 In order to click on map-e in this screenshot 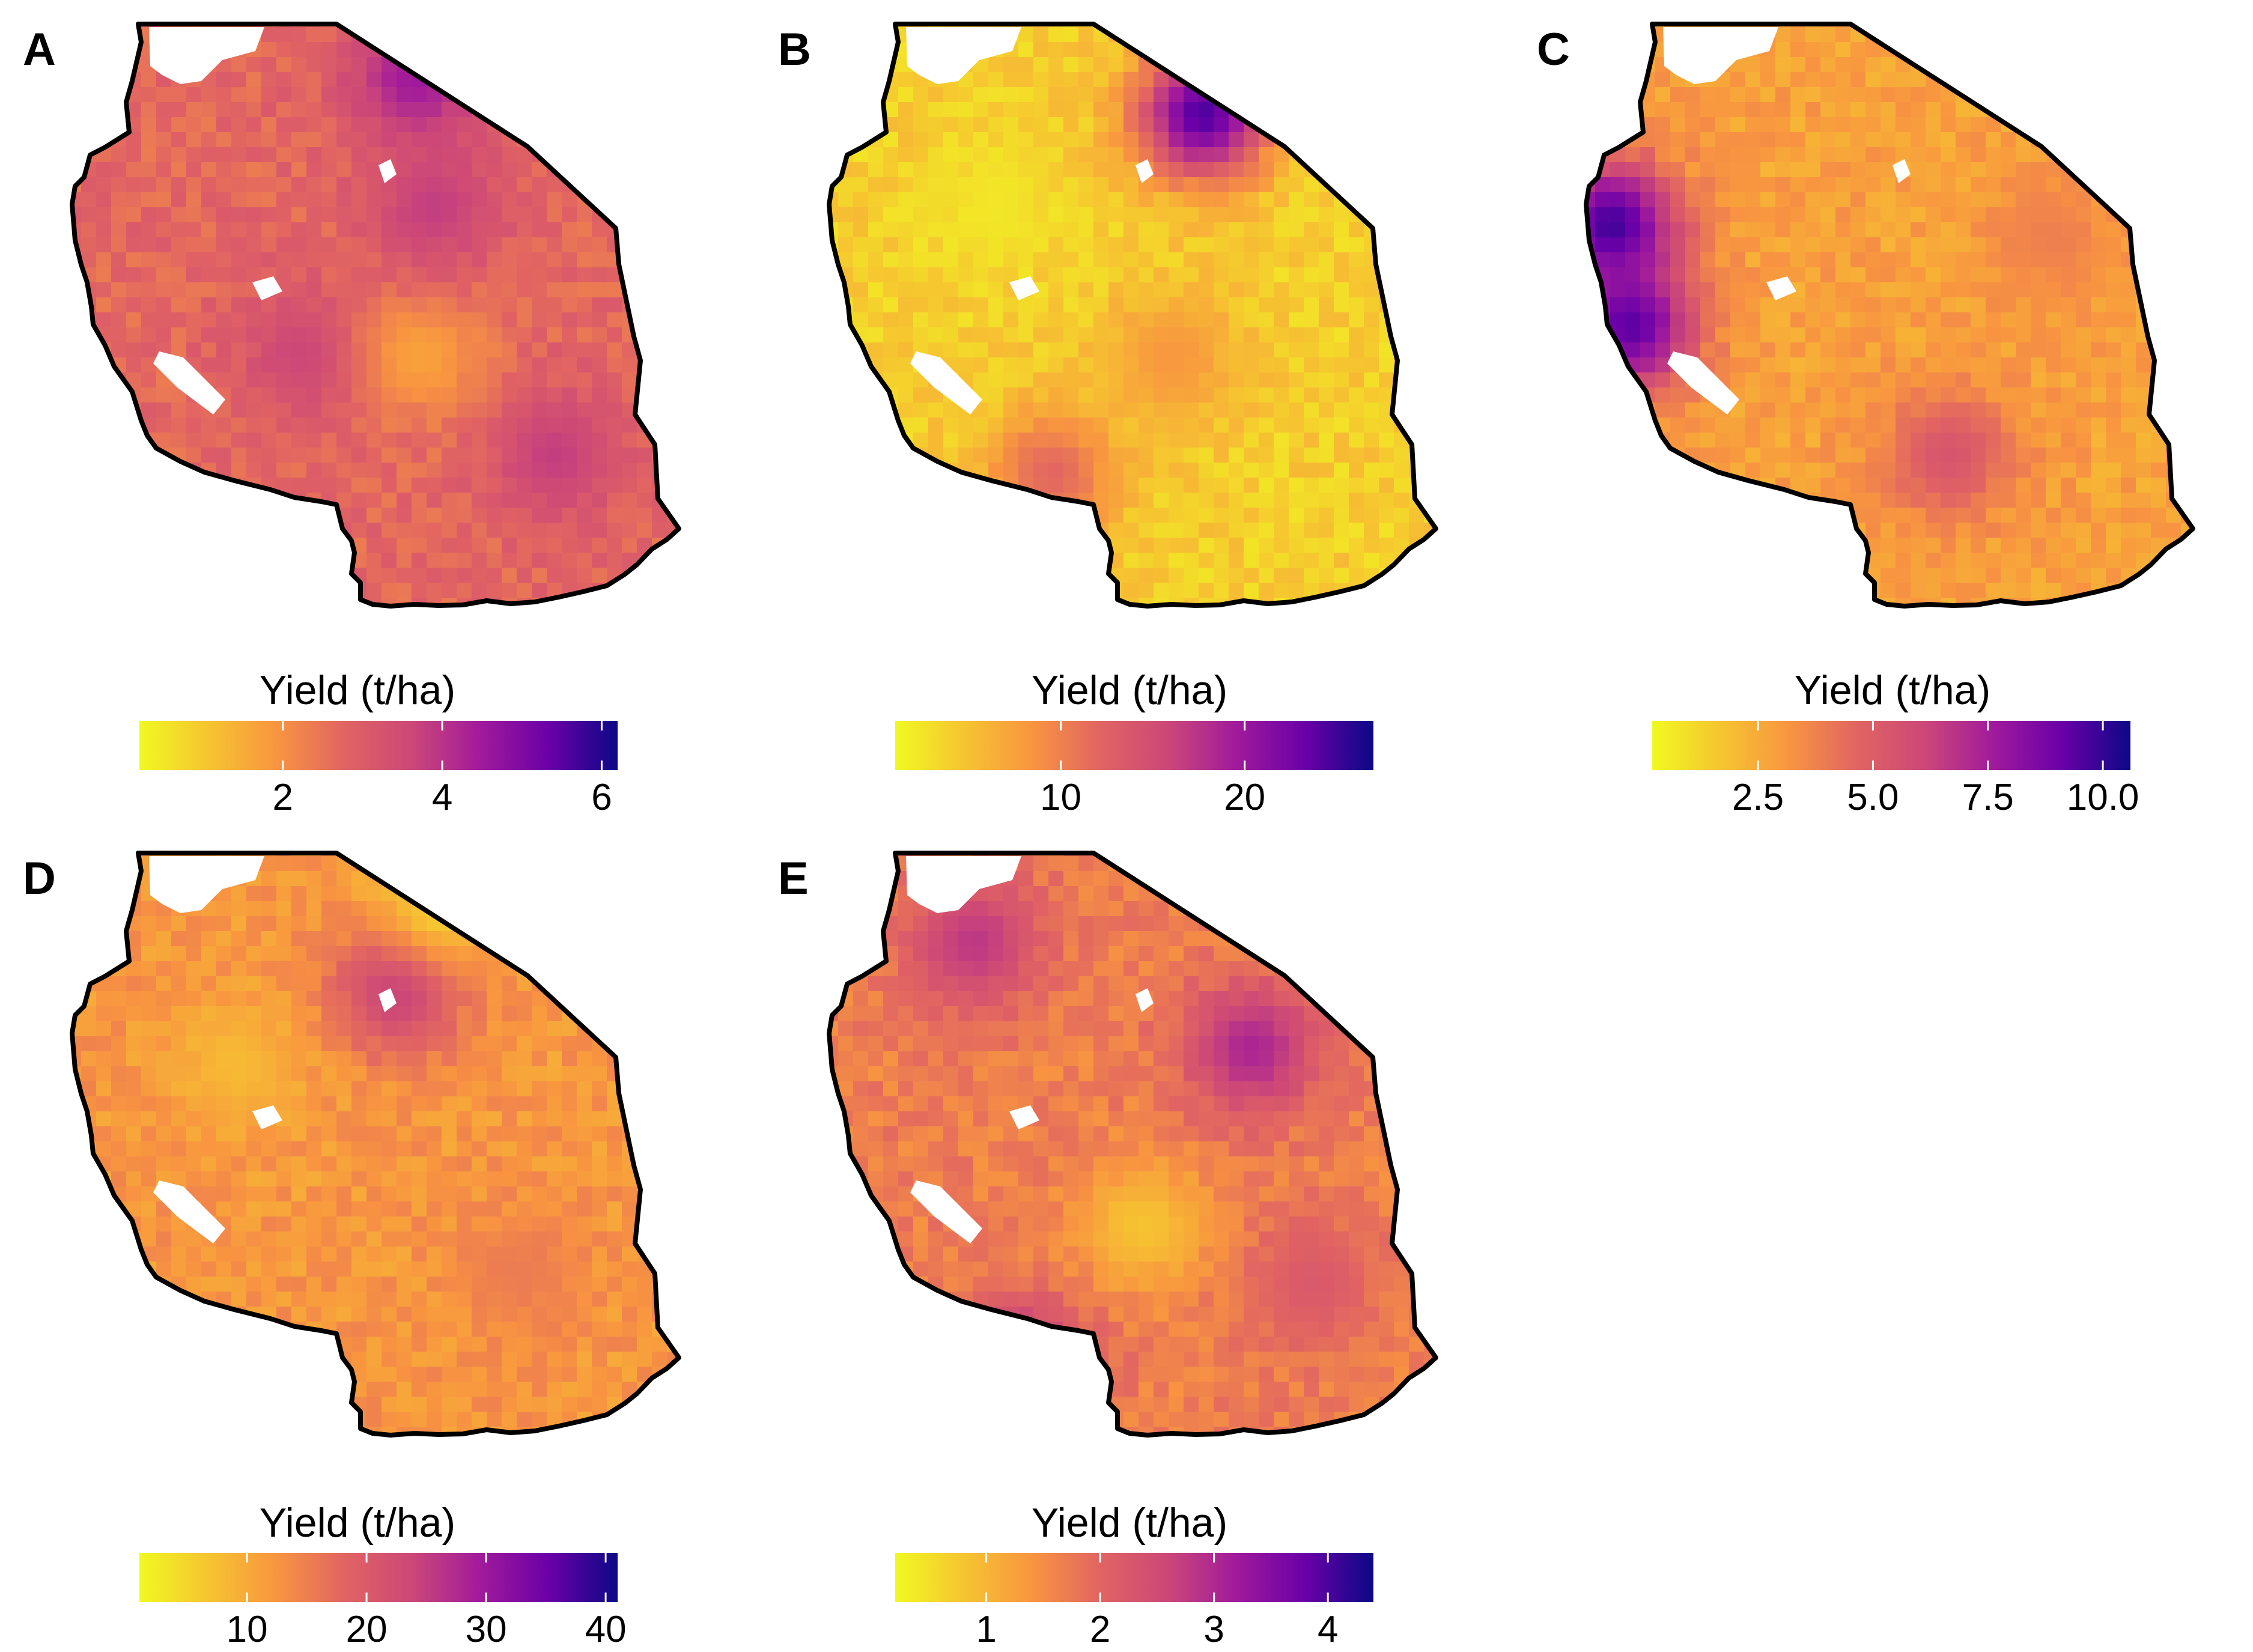, I will do `click(1132, 1144)`.